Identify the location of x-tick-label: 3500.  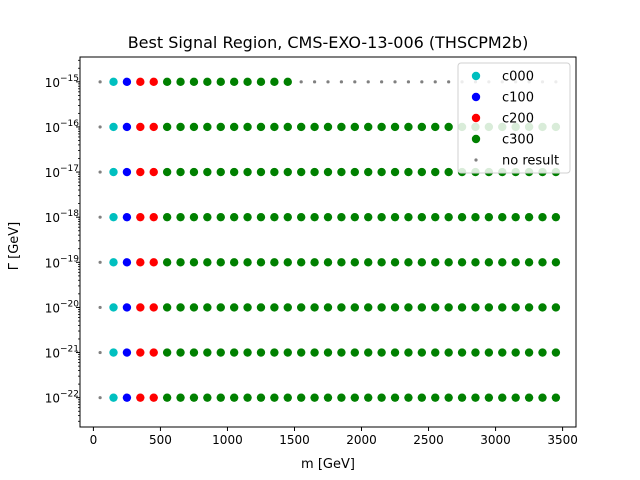
(562, 440).